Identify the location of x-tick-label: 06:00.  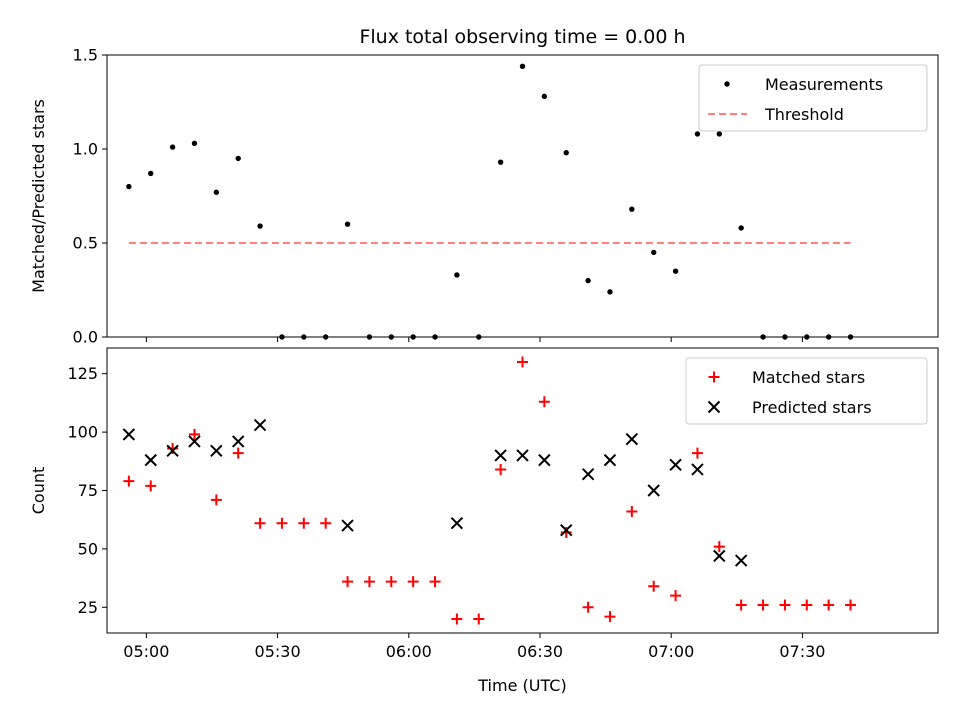
(409, 651).